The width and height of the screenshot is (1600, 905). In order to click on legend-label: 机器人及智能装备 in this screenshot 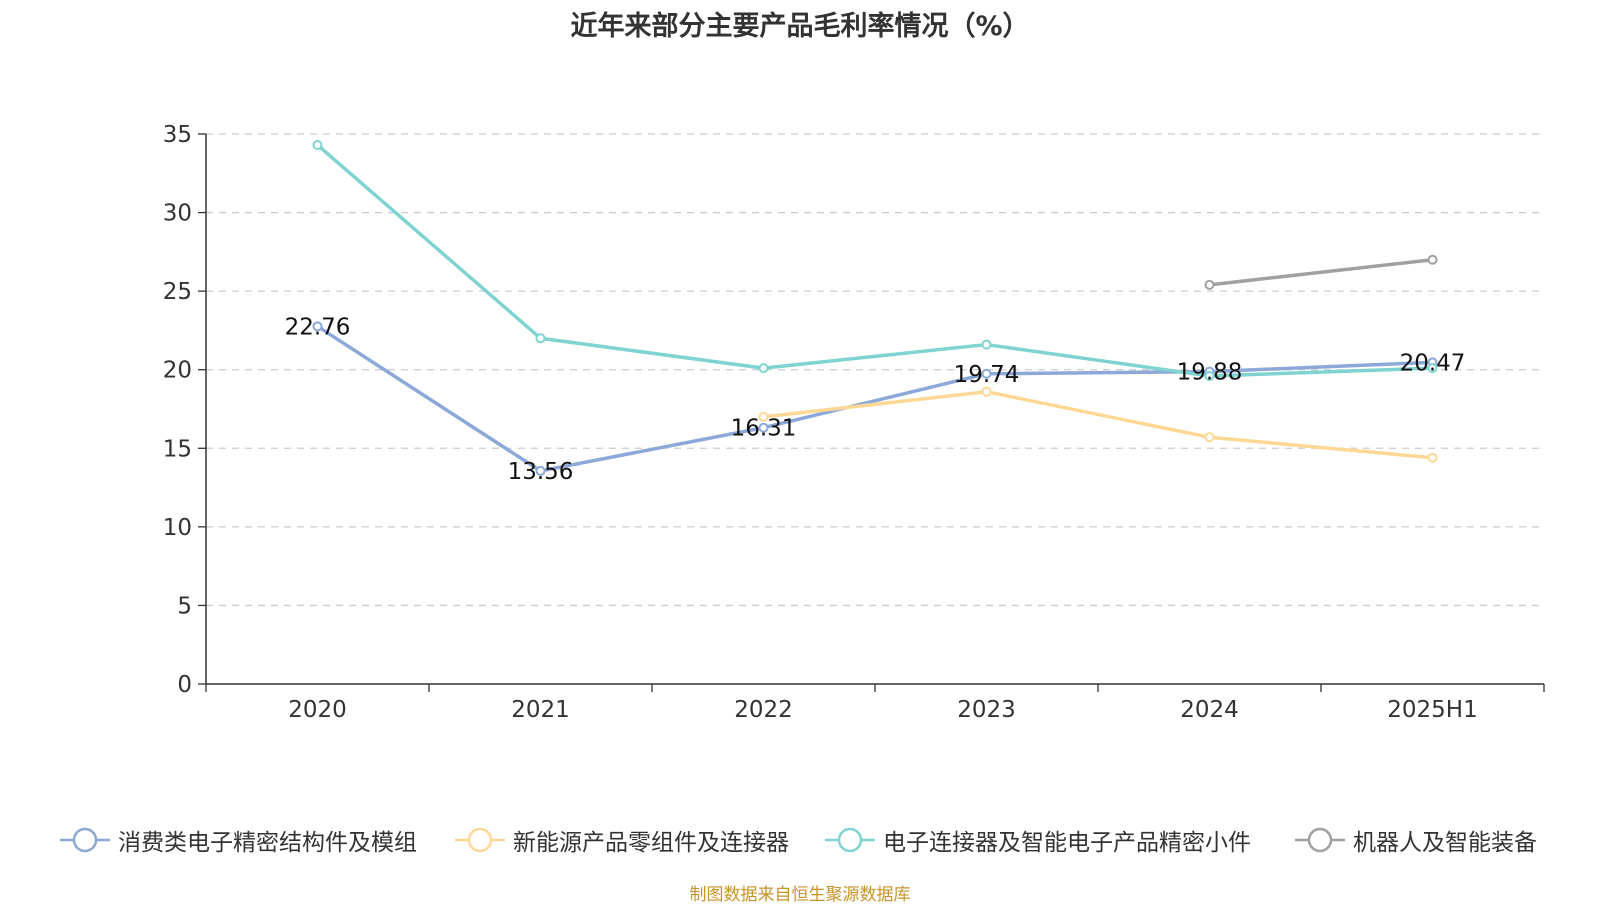, I will do `click(1445, 843)`.